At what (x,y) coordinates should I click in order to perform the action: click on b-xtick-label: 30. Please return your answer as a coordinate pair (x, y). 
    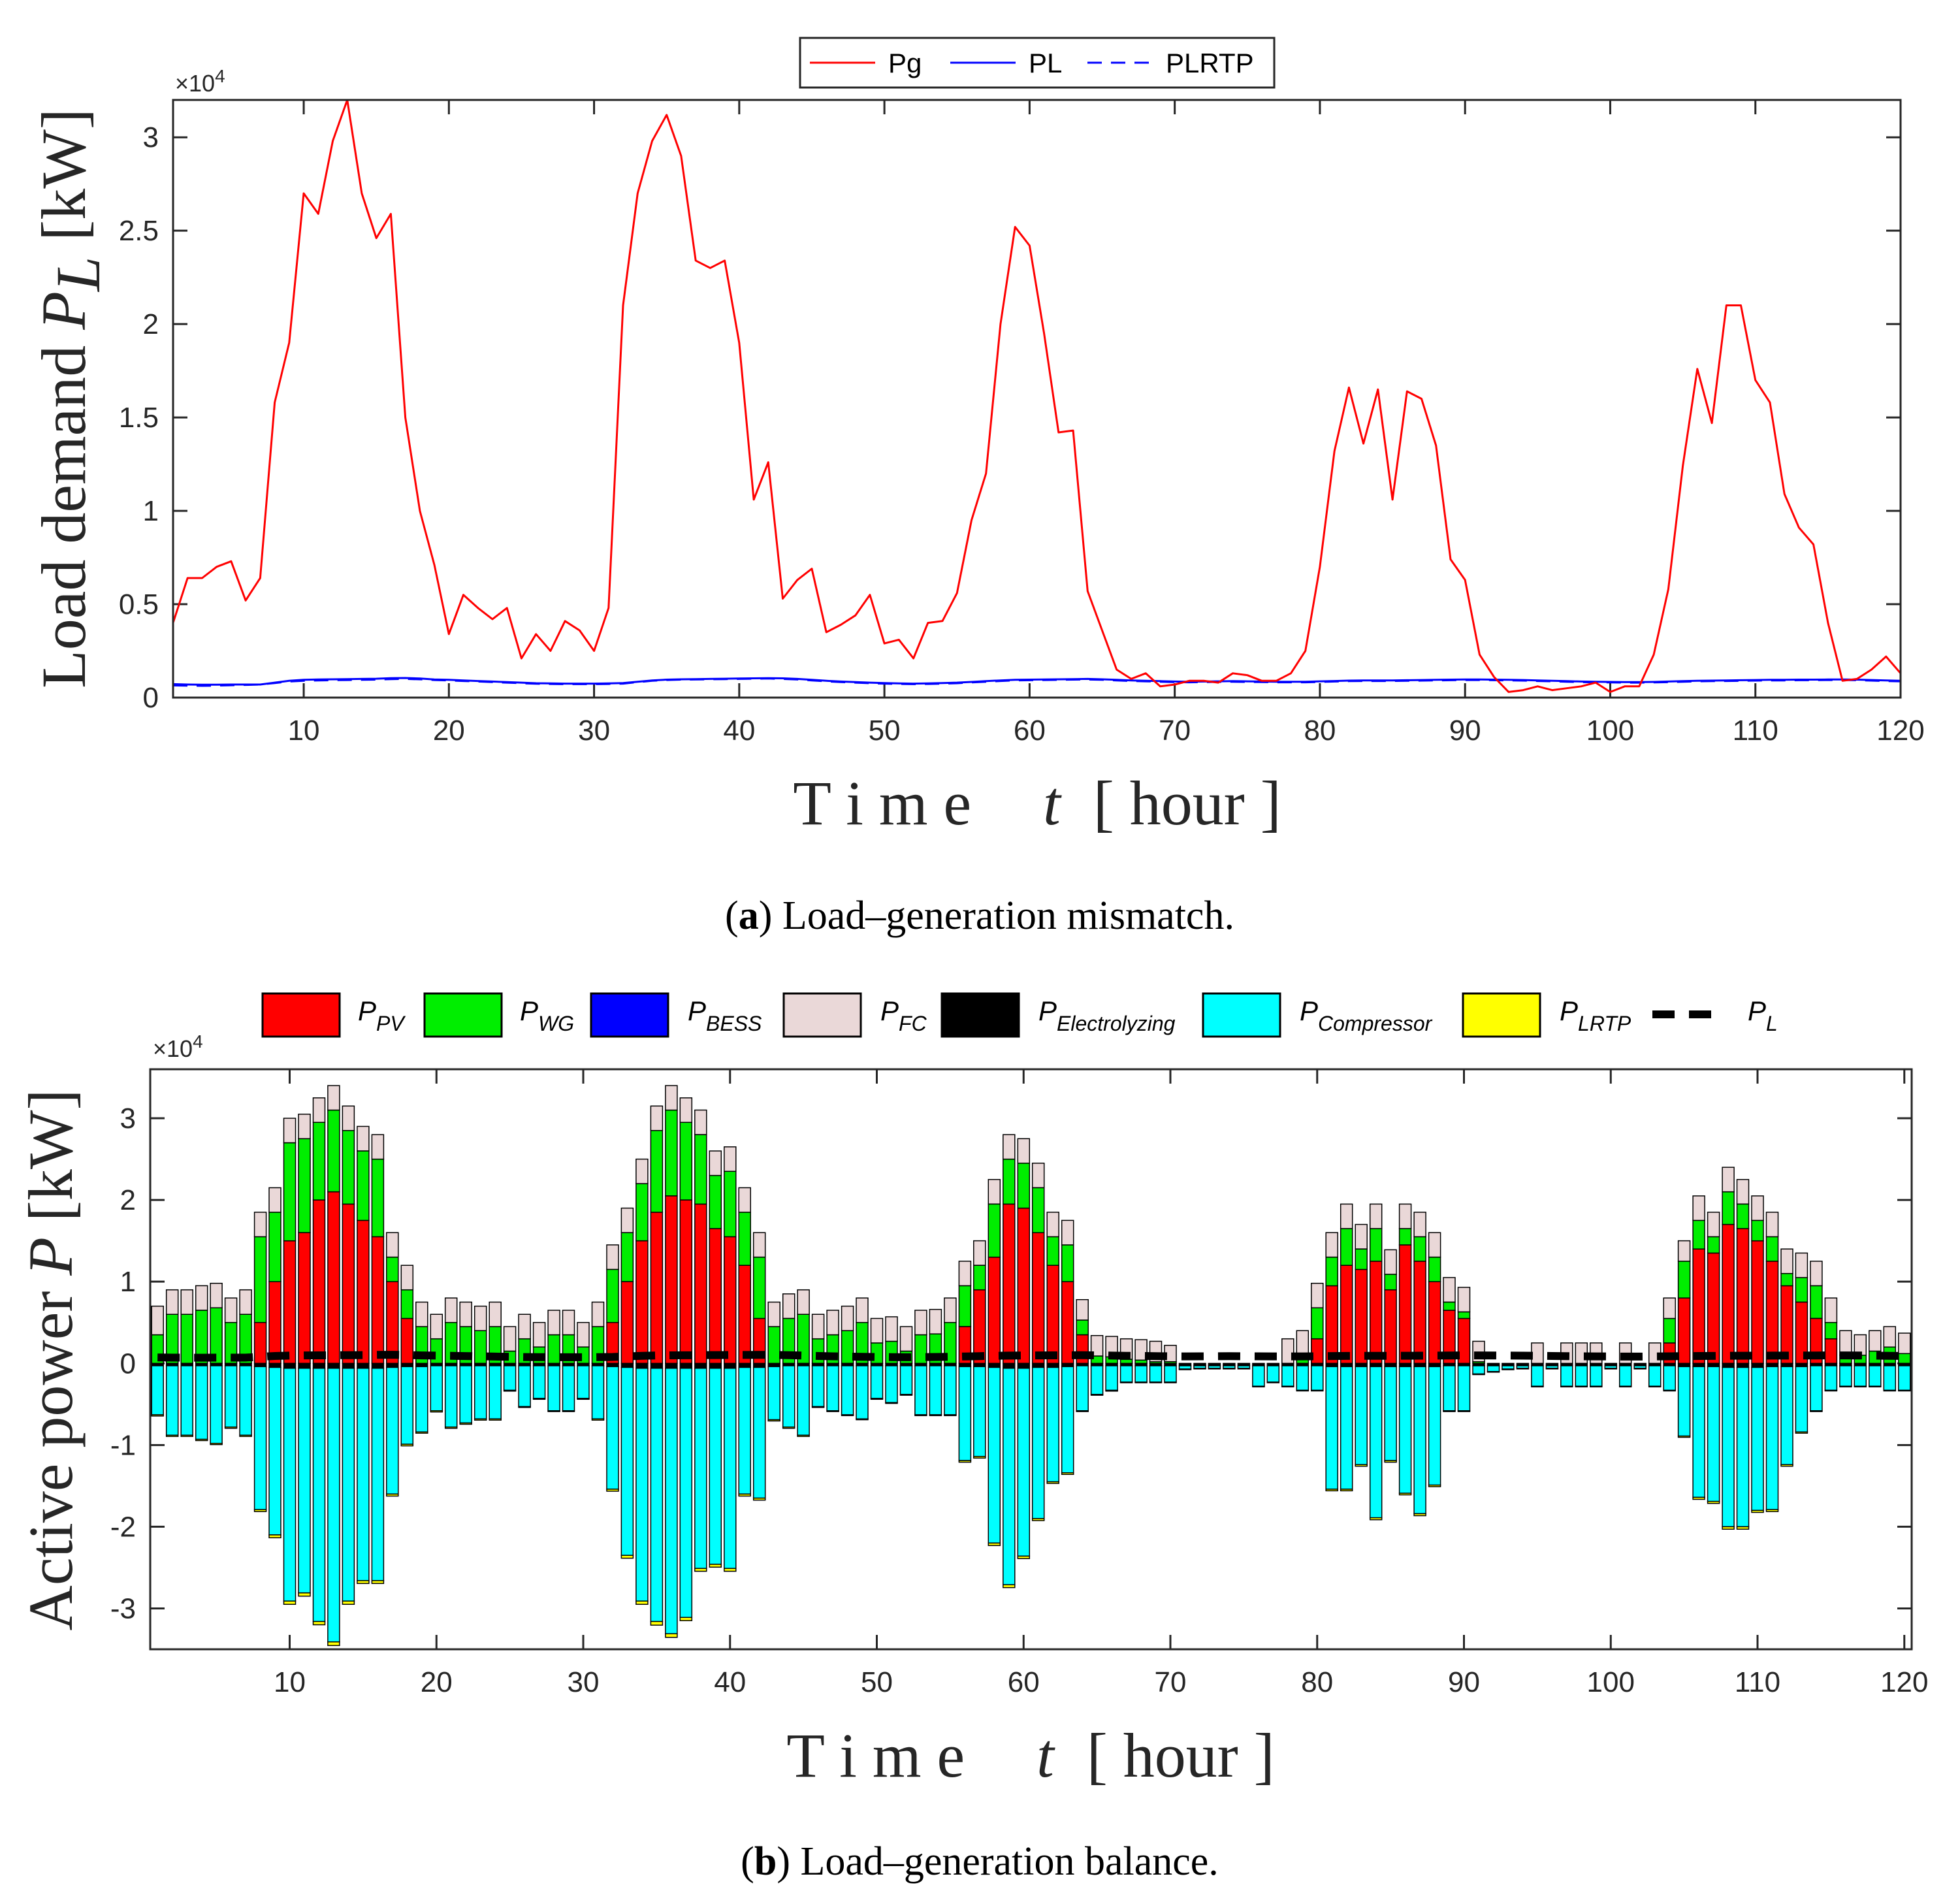
    Looking at the image, I should click on (584, 1682).